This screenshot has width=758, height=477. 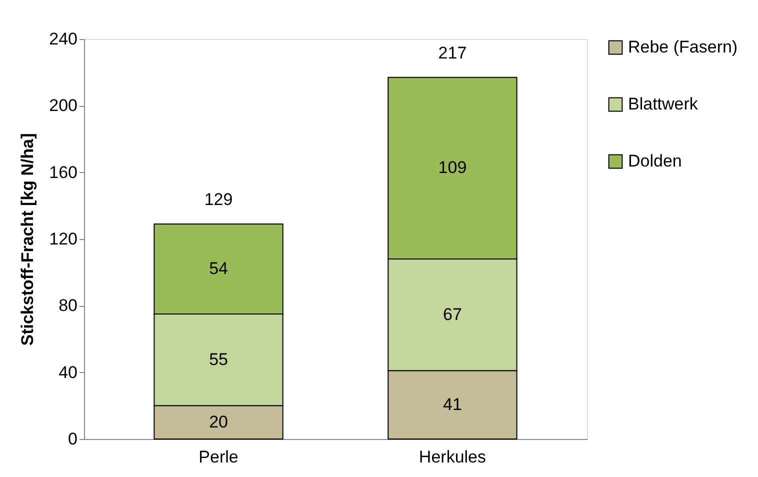 I want to click on legend-label: Blattwerk, so click(x=663, y=104).